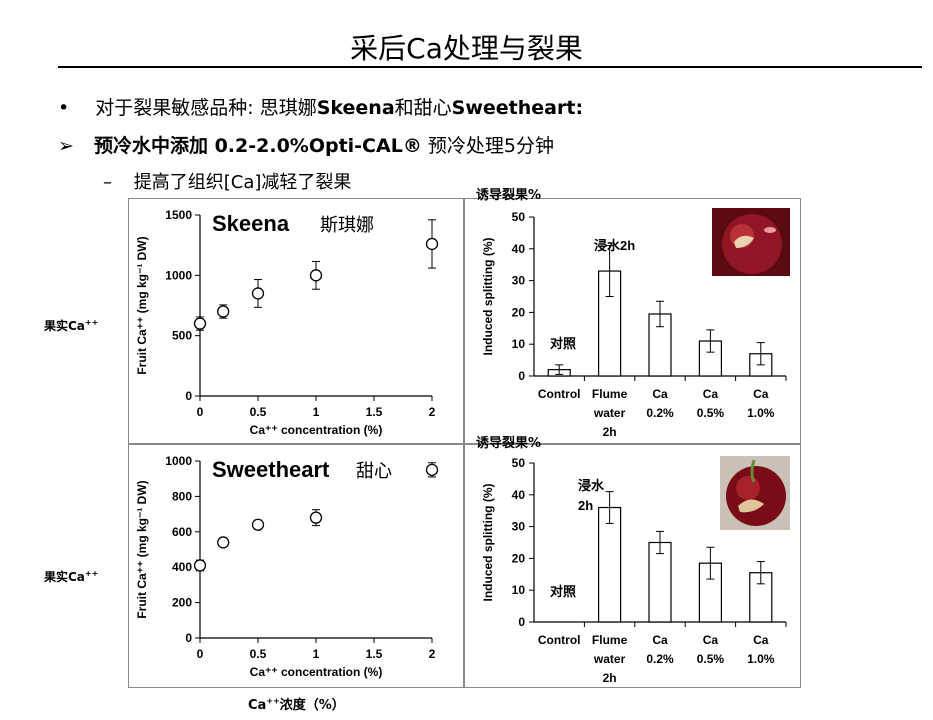  What do you see at coordinates (182, 603) in the screenshot?
I see `y-tick-label: 200` at bounding box center [182, 603].